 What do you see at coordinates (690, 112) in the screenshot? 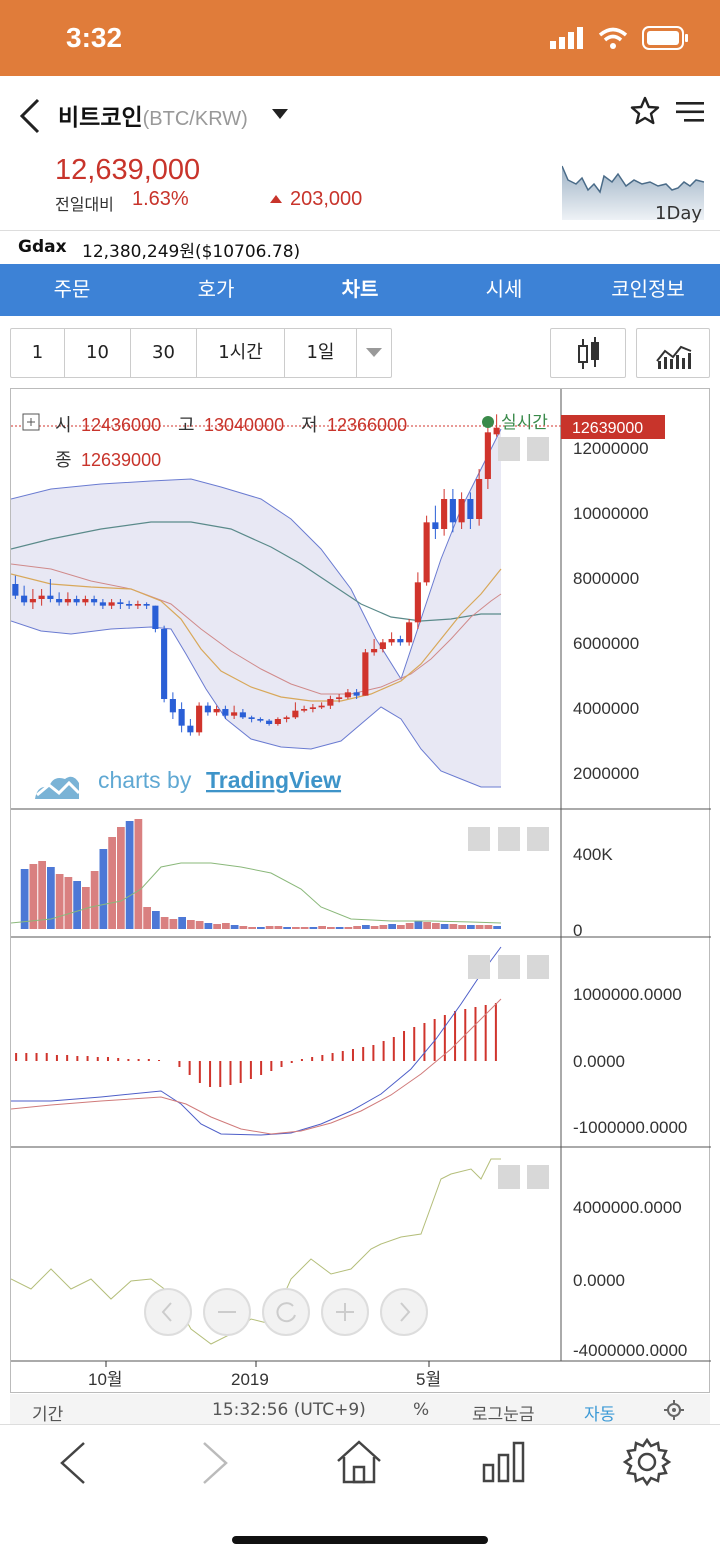
I see `menu-icon` at bounding box center [690, 112].